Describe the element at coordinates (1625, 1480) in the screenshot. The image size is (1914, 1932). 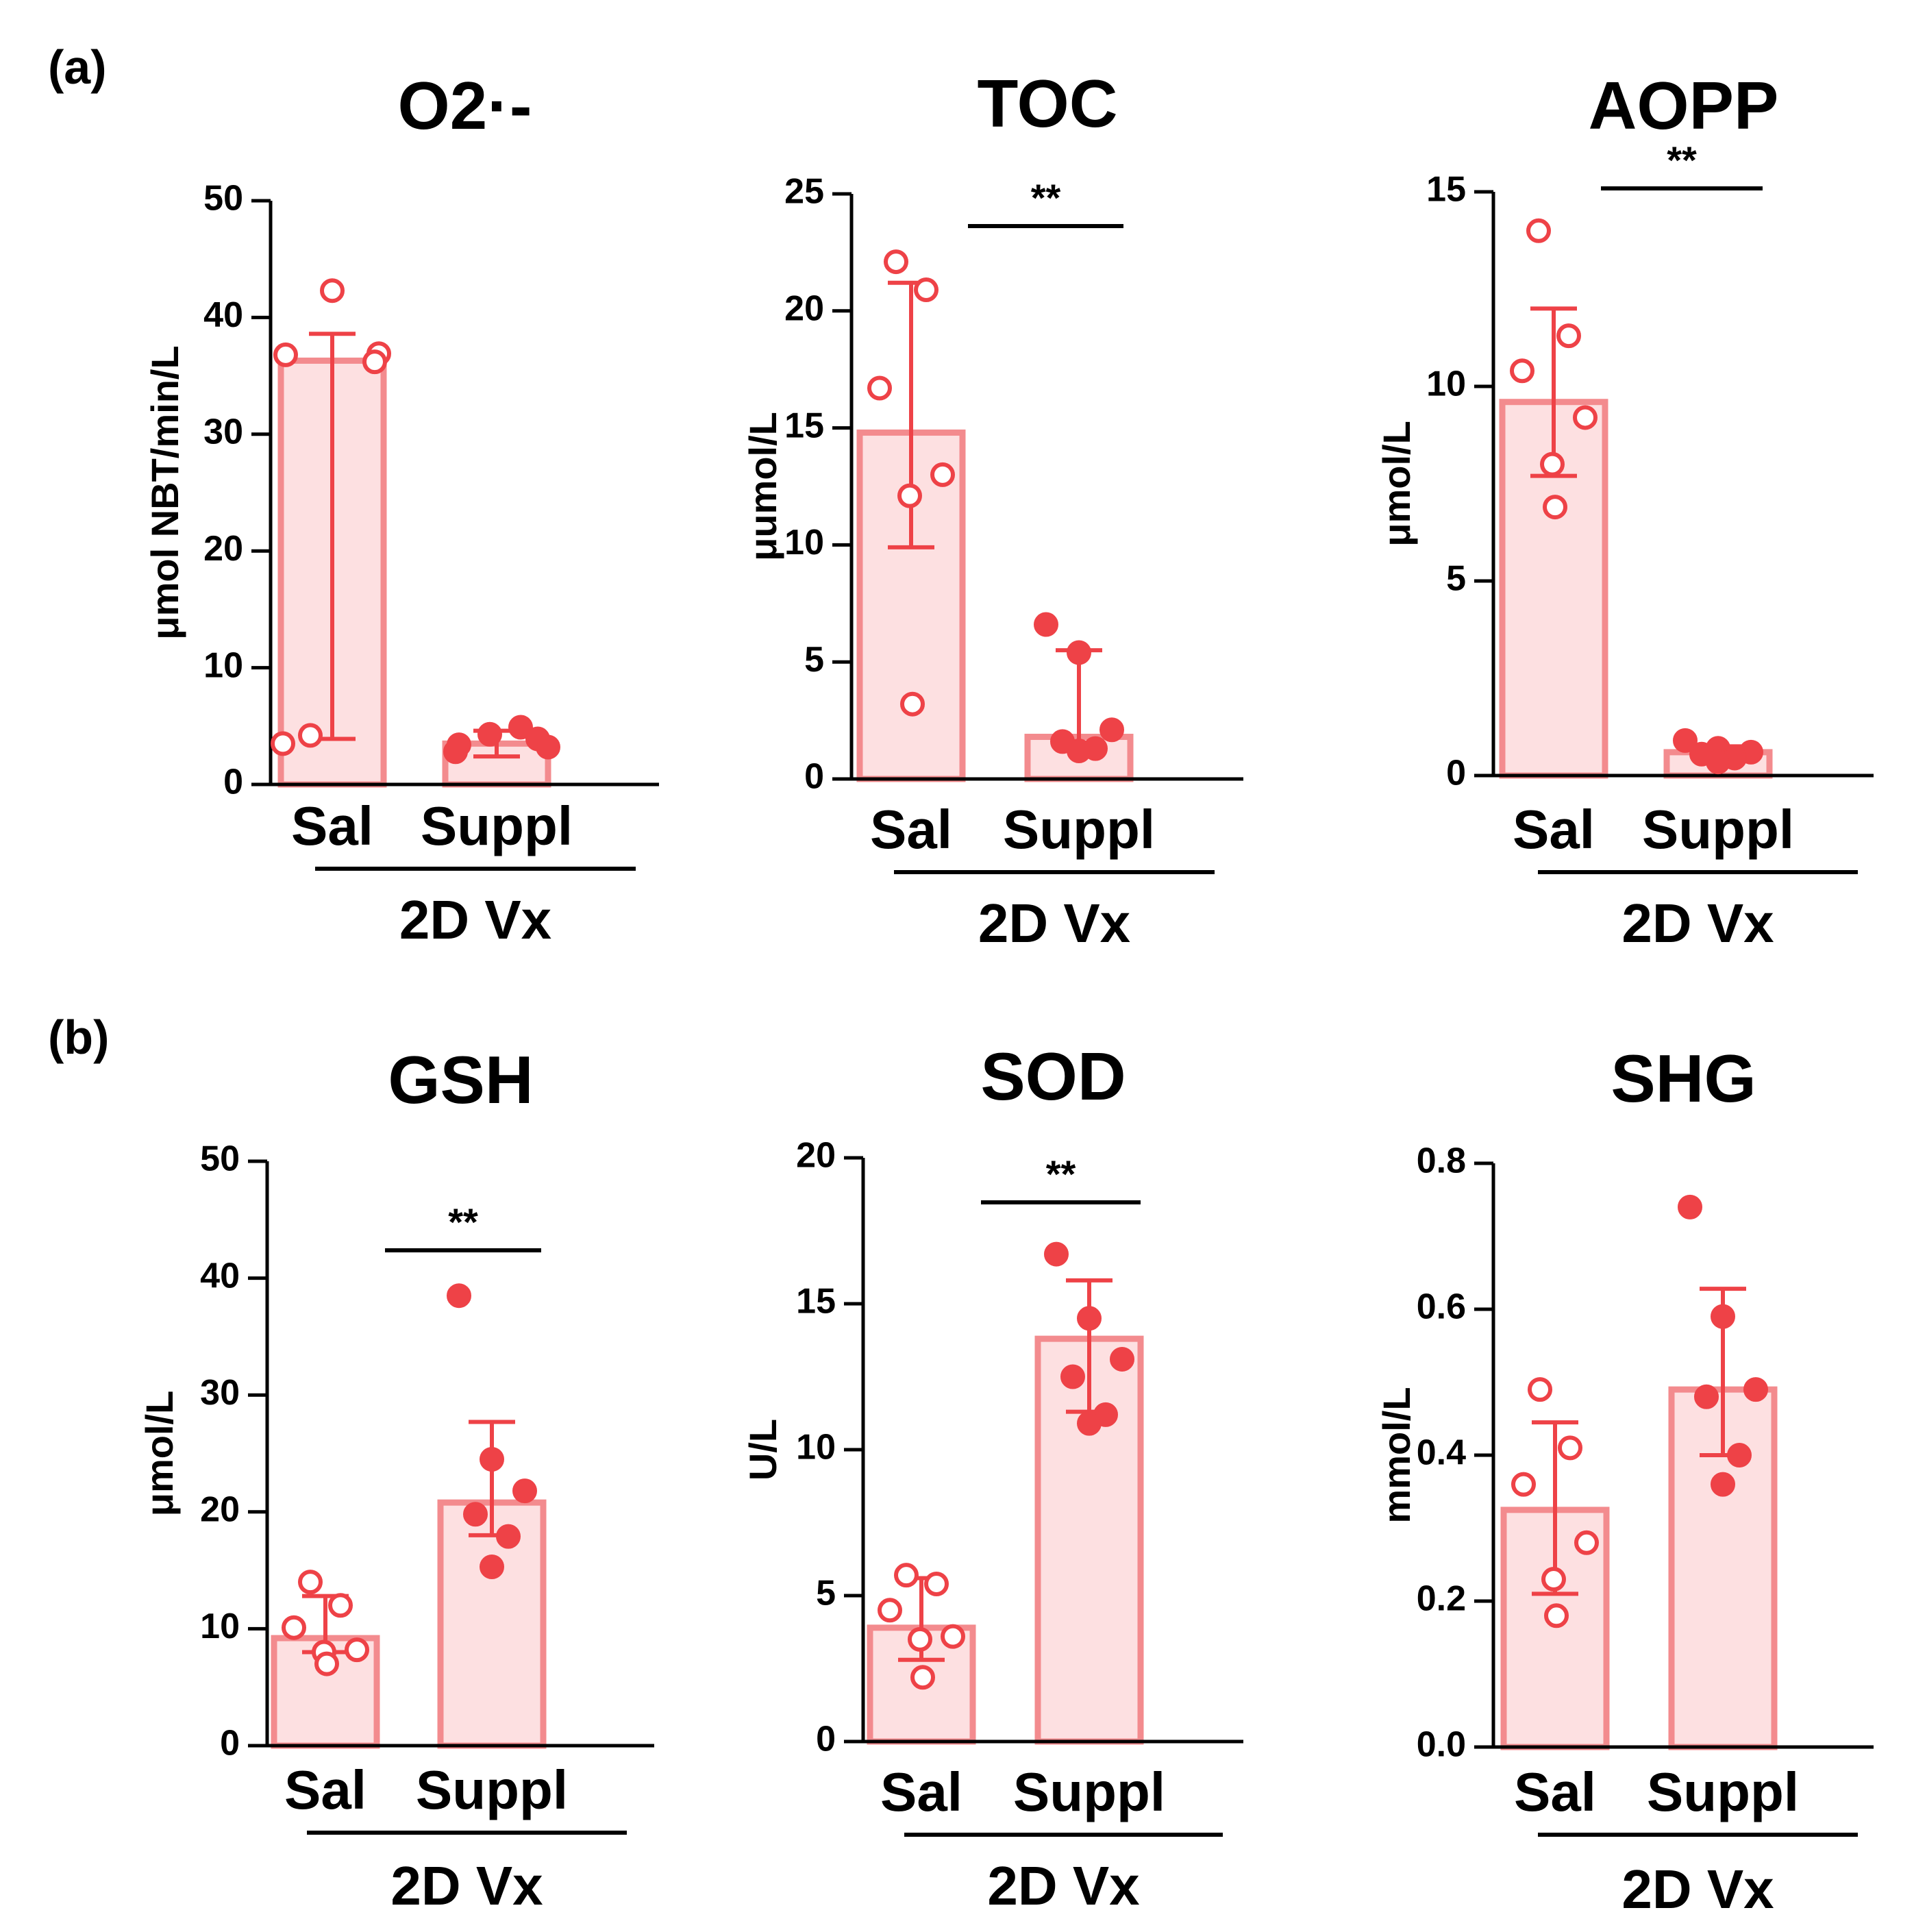
I see `chart-5: SHG mmol/L 0.0 0.2 0.4 0.6 0.8 Sal Suppl 2D Vx` at that location.